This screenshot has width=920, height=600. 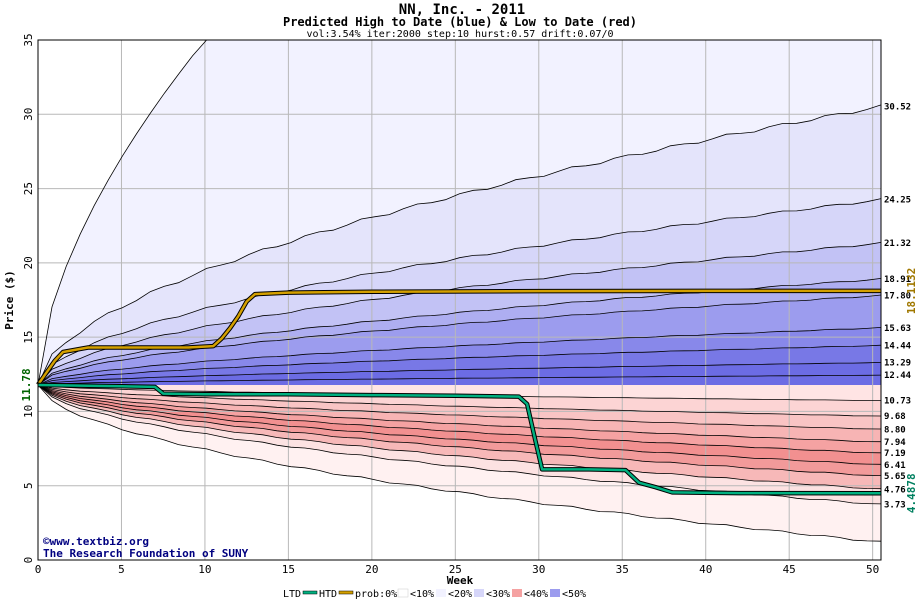 I want to click on y-tick-label: 25, so click(x=28, y=188).